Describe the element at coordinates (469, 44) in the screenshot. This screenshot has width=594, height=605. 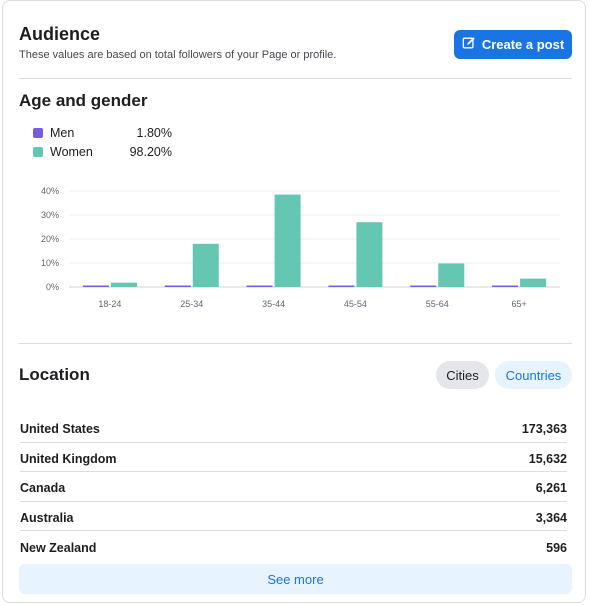
I see `edit-icon` at that location.